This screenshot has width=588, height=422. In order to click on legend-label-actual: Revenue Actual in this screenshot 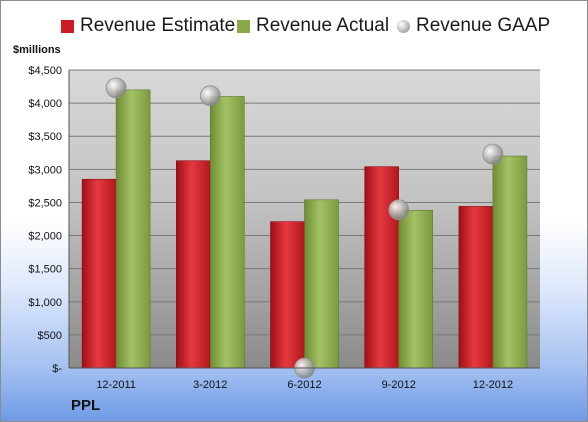, I will do `click(323, 25)`.